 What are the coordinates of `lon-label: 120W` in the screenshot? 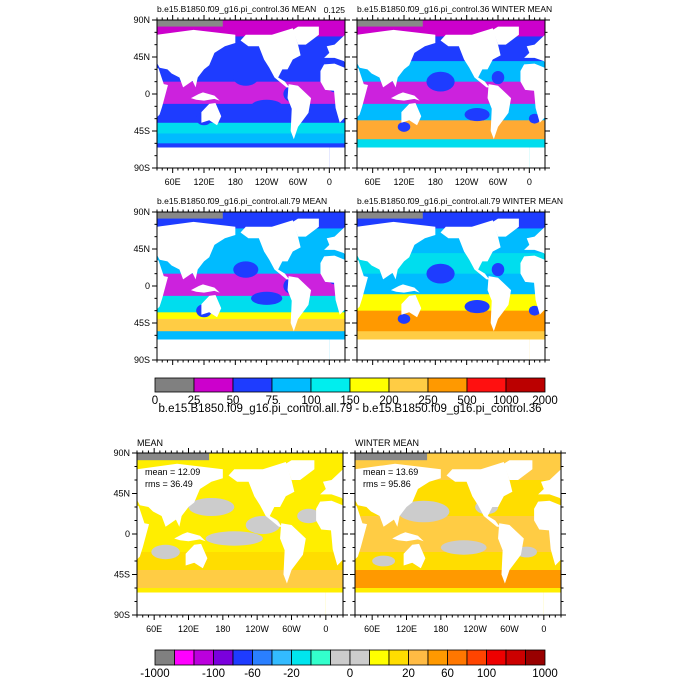 It's located at (267, 182).